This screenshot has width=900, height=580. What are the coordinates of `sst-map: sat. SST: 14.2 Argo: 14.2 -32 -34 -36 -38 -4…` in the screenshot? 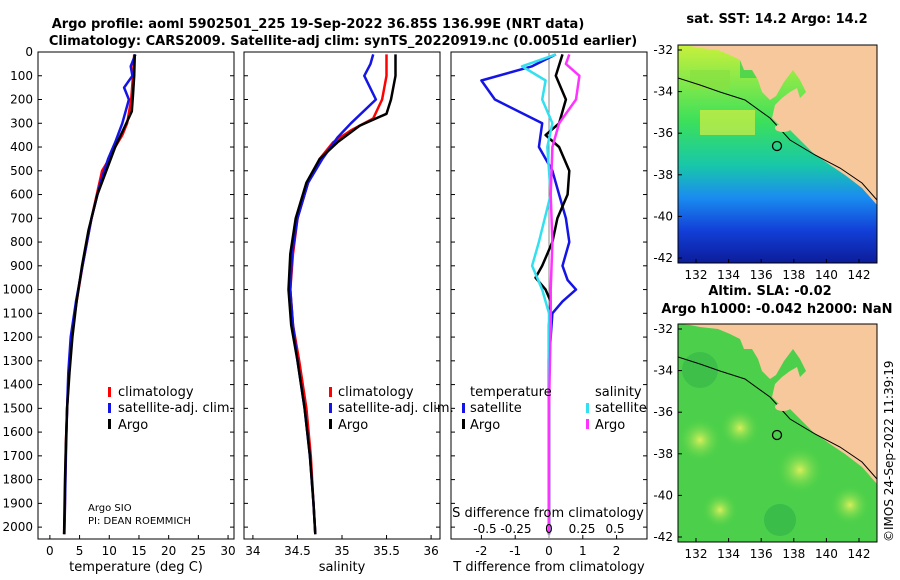 It's located at (765, 147).